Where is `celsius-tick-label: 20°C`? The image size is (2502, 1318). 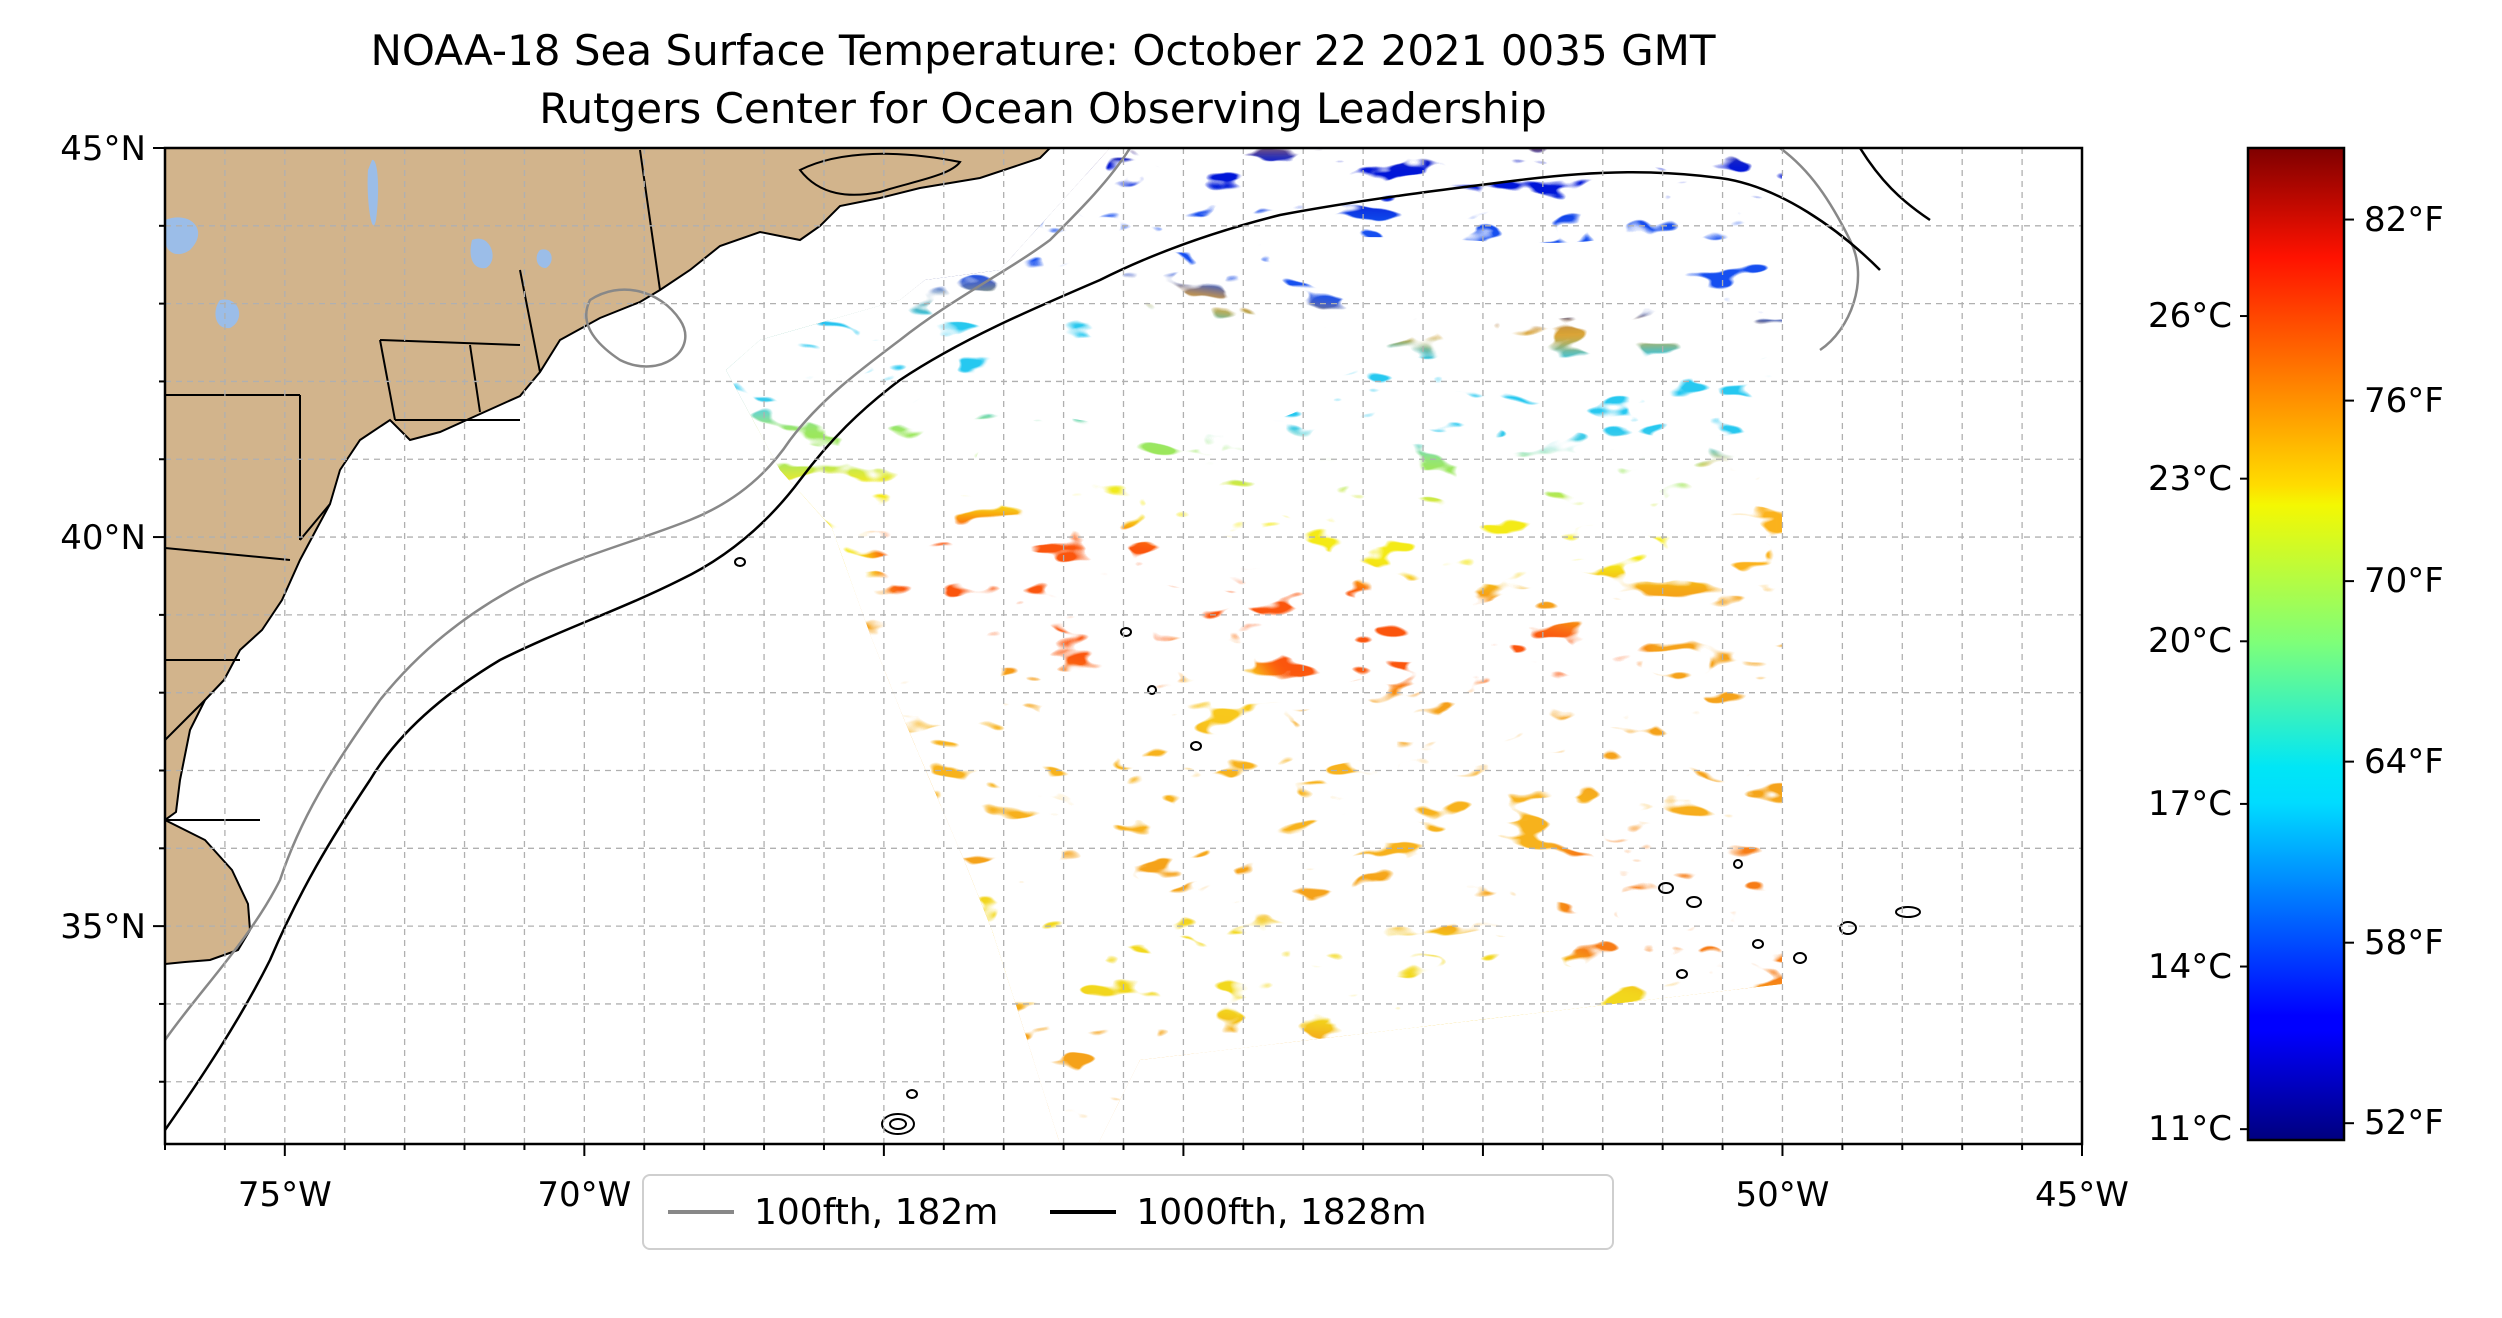
celsius-tick-label: 20°C is located at coordinates (2189, 641).